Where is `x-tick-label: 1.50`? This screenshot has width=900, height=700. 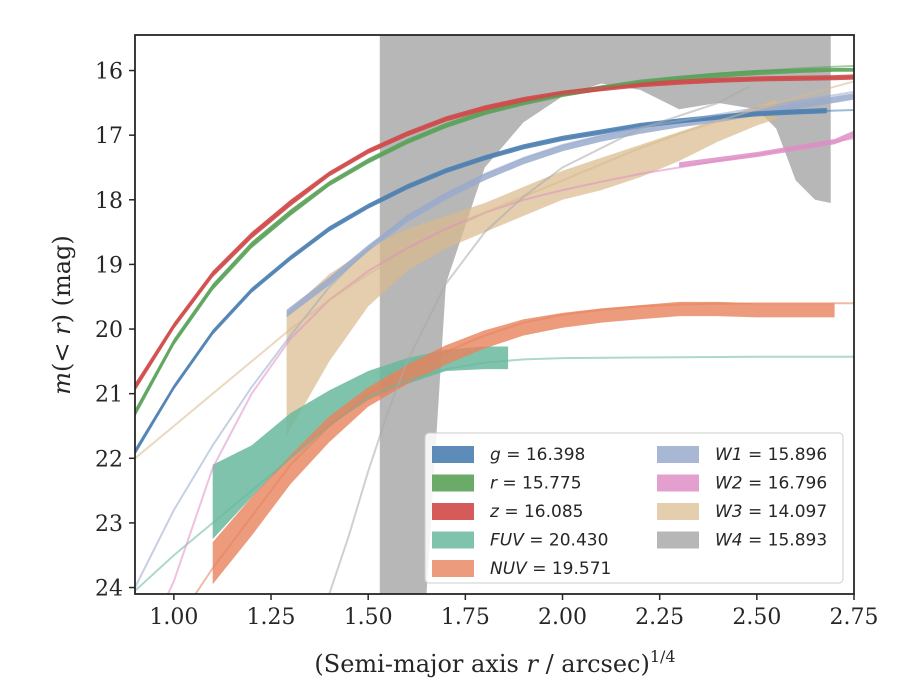
x-tick-label: 1.50 is located at coordinates (368, 617).